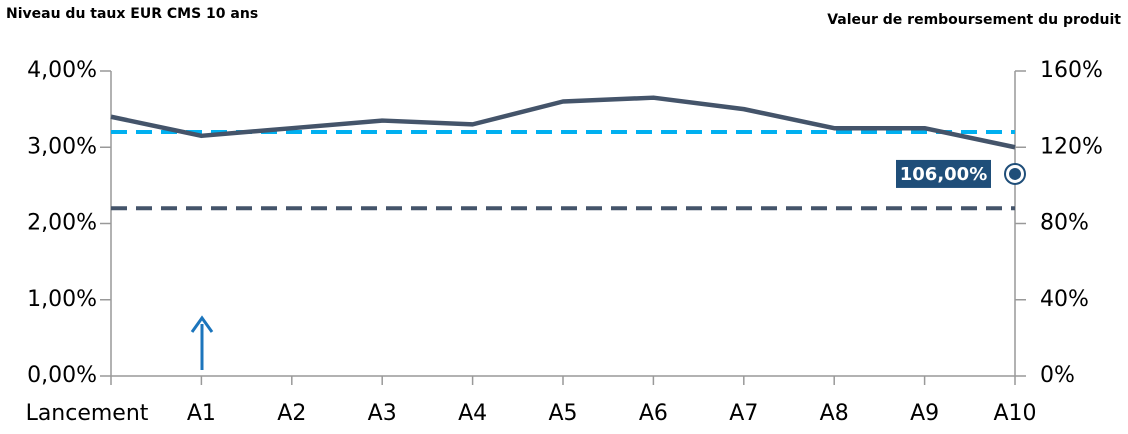 This screenshot has height=434, width=1128. I want to click on y-tick-label: 3,00%, so click(62, 146).